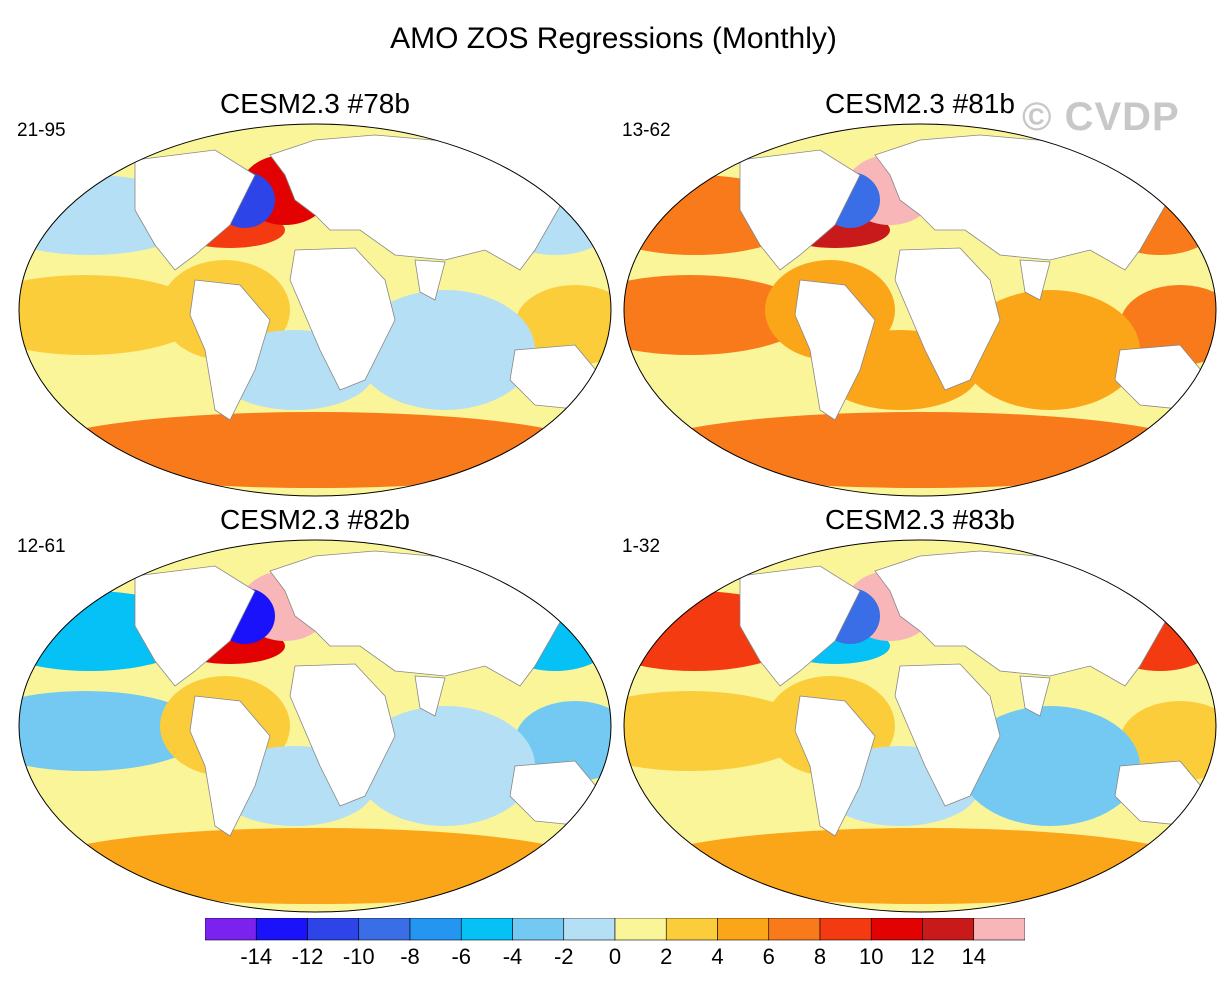 This screenshot has height=998, width=1227. I want to click on panel-years: 12-61, so click(41, 546).